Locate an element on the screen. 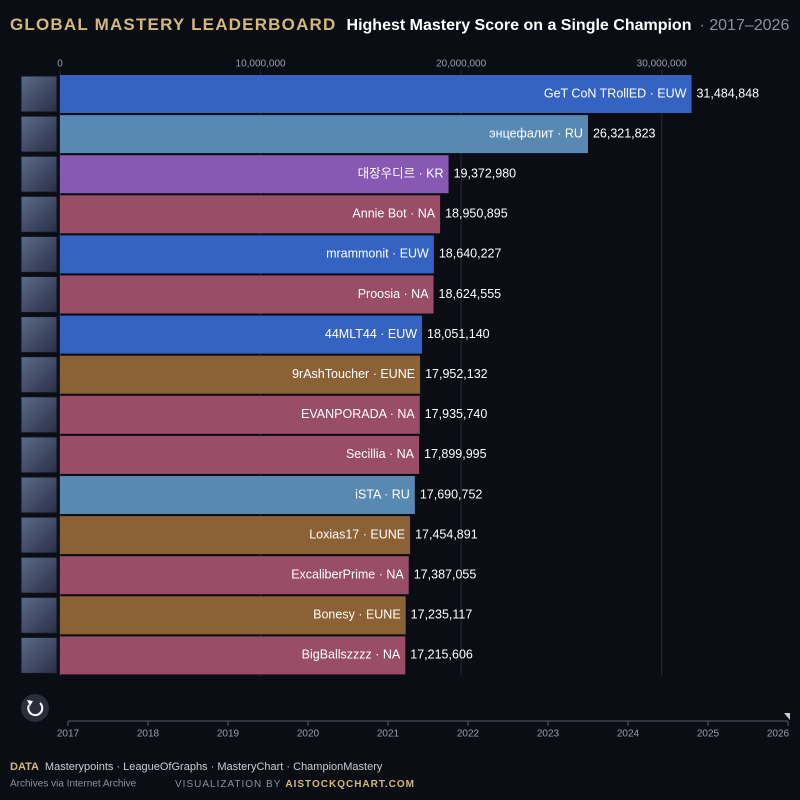  x-tick-label: 10,000,000 is located at coordinates (261, 64).